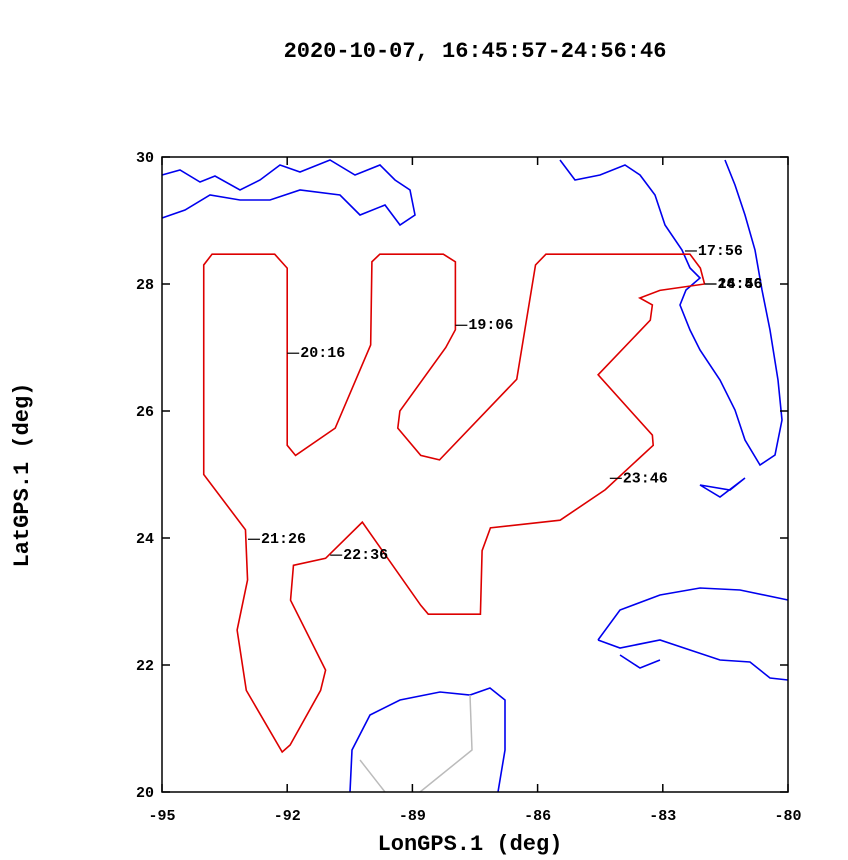  I want to click on x-tick-label: -89, so click(412, 816).